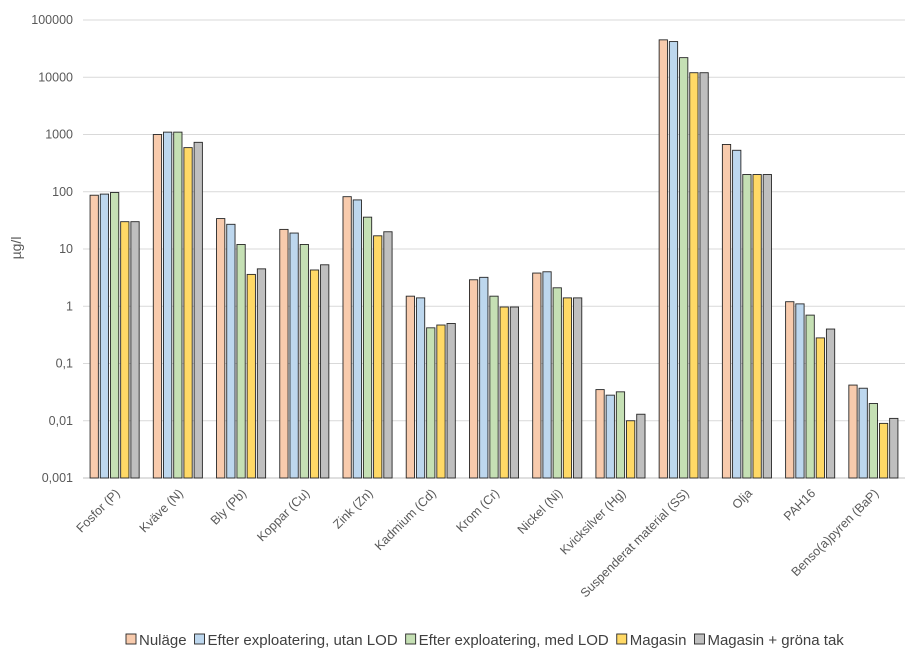 This screenshot has height=655, width=909. What do you see at coordinates (283, 515) in the screenshot?
I see `x-tick-label: Koppar (Cu)` at bounding box center [283, 515].